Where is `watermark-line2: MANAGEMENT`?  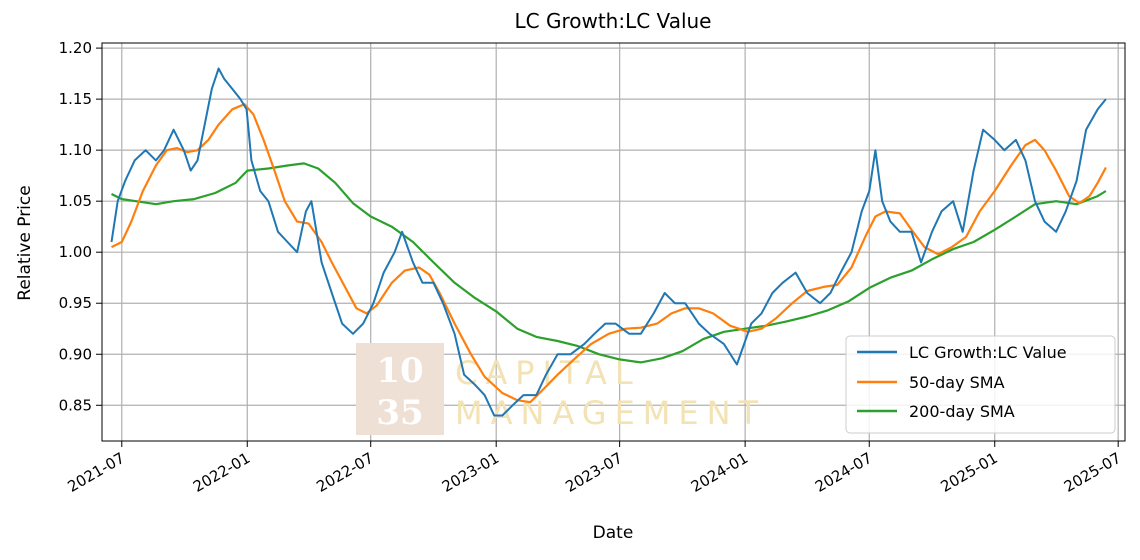 watermark-line2: MANAGEMENT is located at coordinates (610, 413).